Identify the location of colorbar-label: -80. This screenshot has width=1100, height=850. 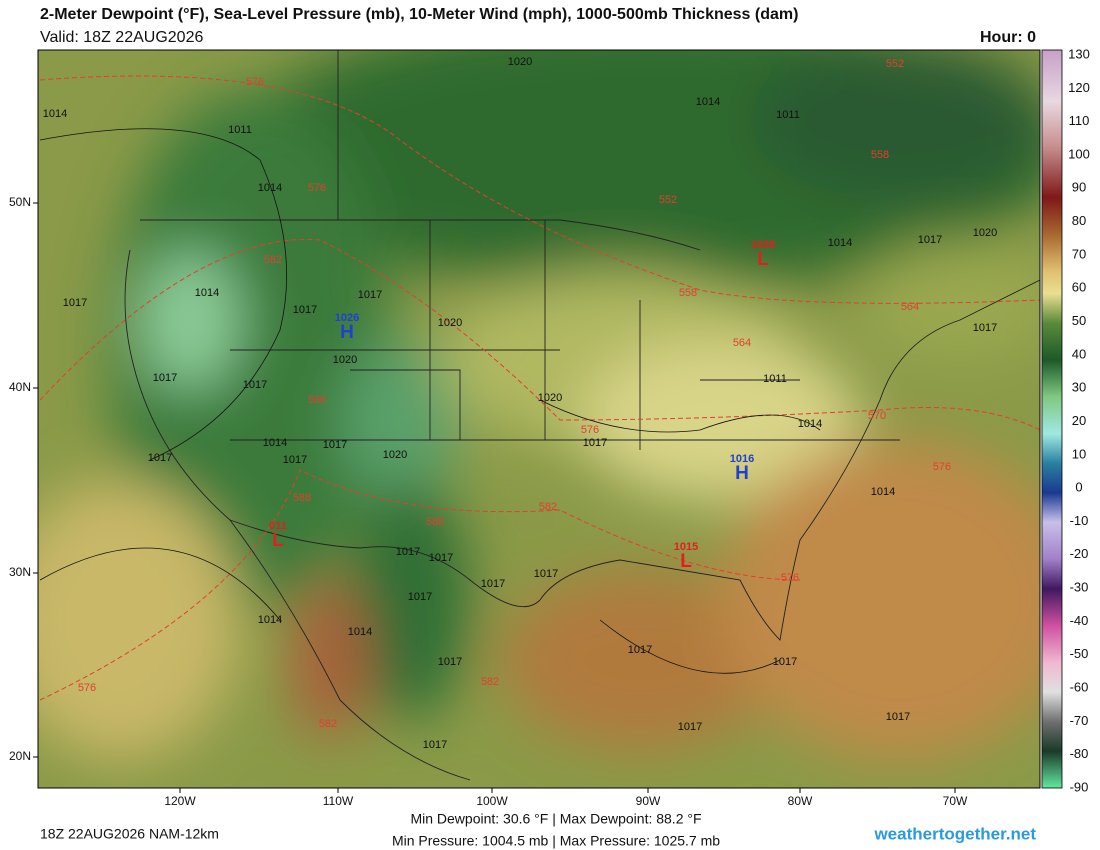
(1079, 753).